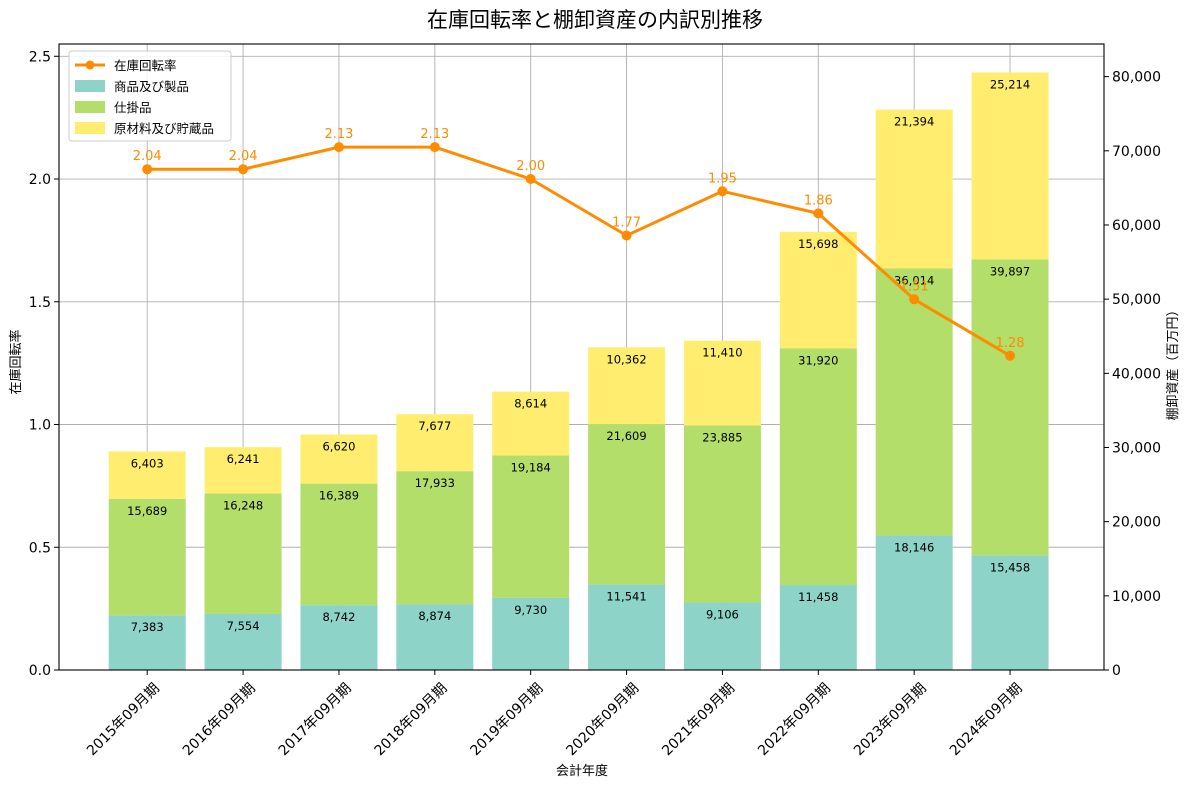 The image size is (1189, 788). Describe the element at coordinates (1136, 300) in the screenshot. I see `y-right-tick-label: 50,000` at that location.